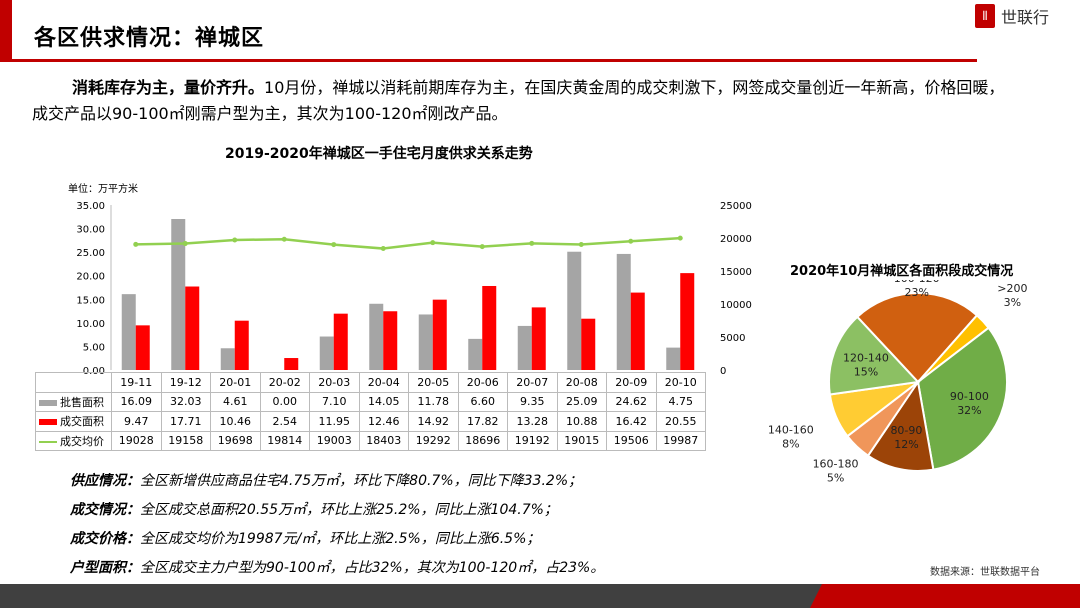 This screenshot has height=608, width=1080. Describe the element at coordinates (235, 401) in the screenshot. I see `table-cell: 4.61` at that location.